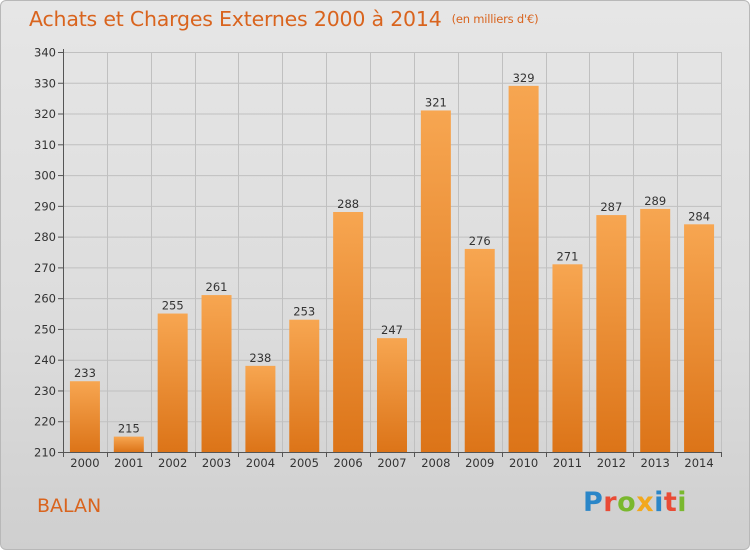 This screenshot has height=550, width=750. I want to click on data-label: 276, so click(480, 241).